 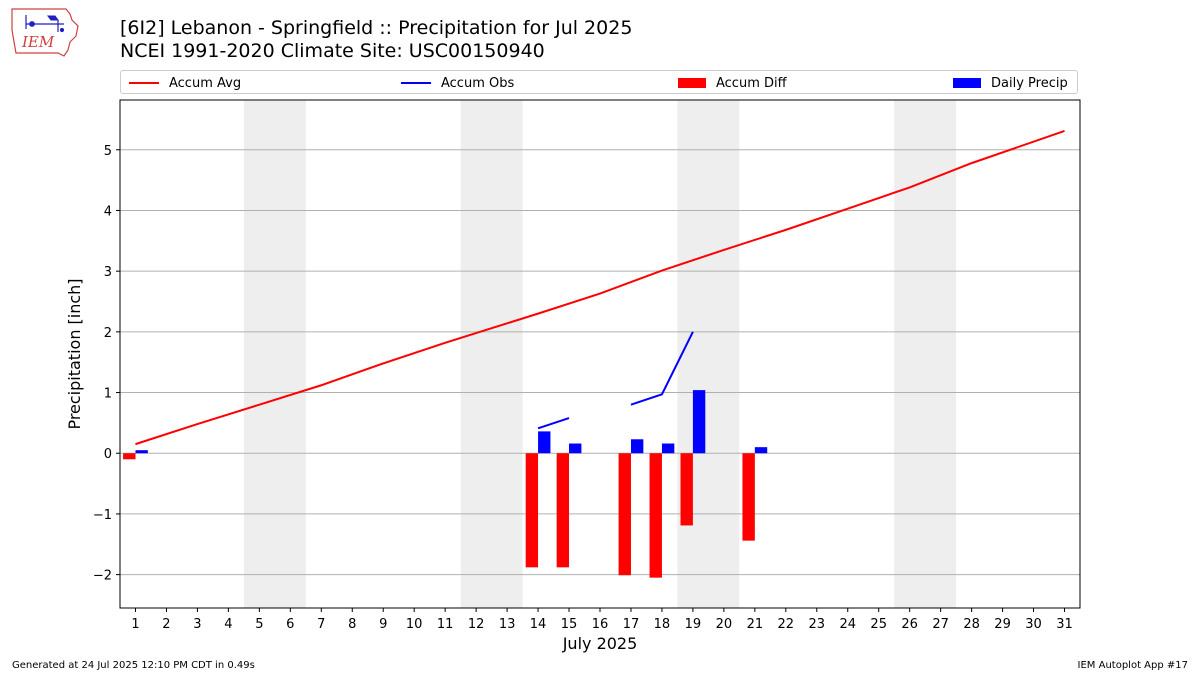 I want to click on x-tick-label: 6, so click(x=290, y=624).